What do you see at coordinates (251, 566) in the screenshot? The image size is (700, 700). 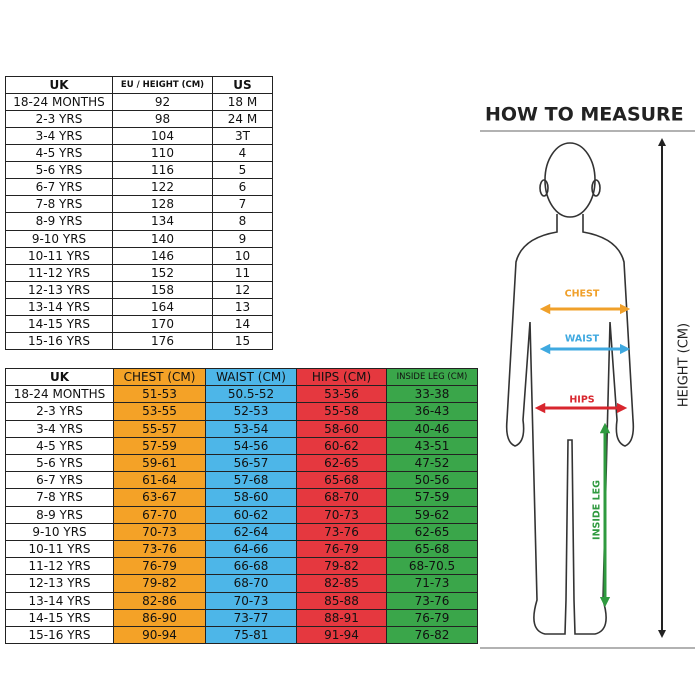 I see `table-cell: 66-68` at bounding box center [251, 566].